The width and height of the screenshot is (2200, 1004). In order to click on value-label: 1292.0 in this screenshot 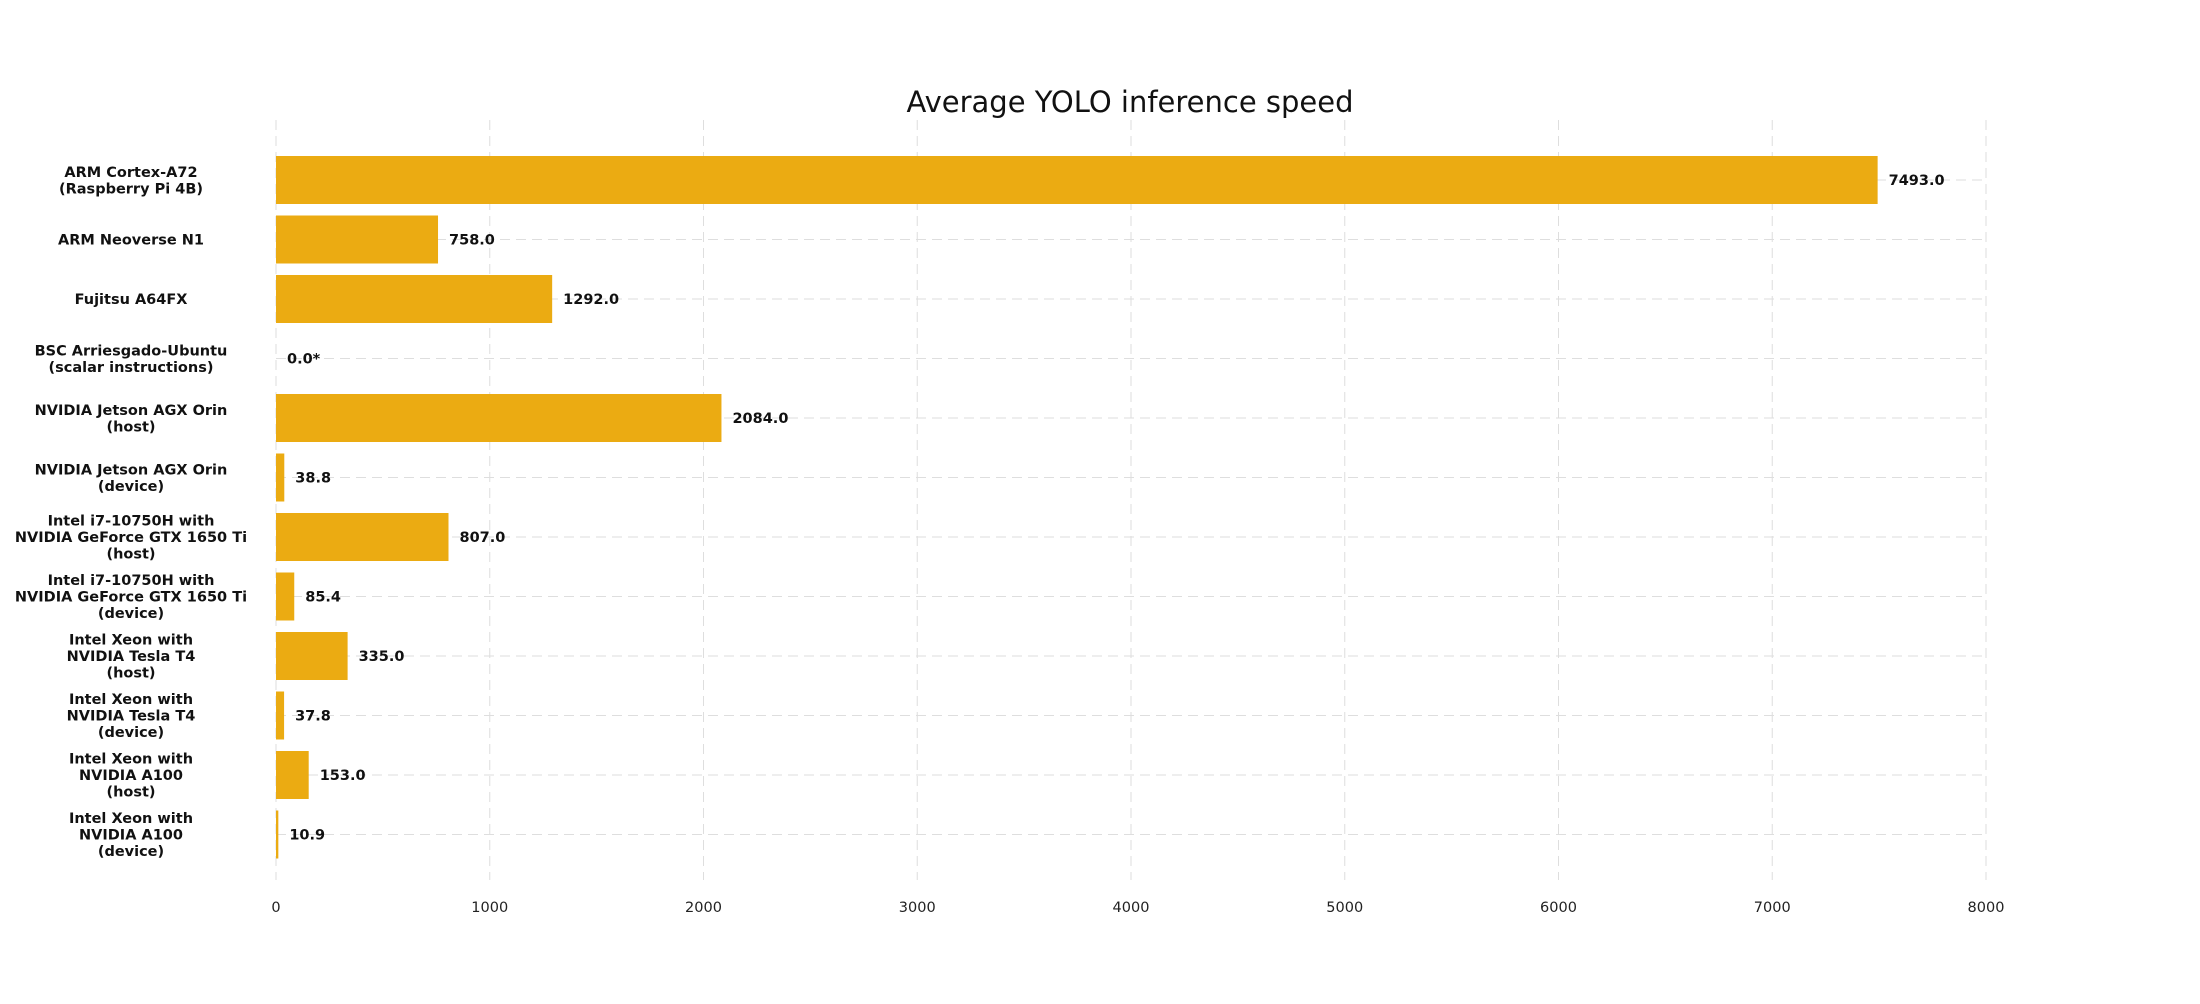, I will do `click(591, 300)`.